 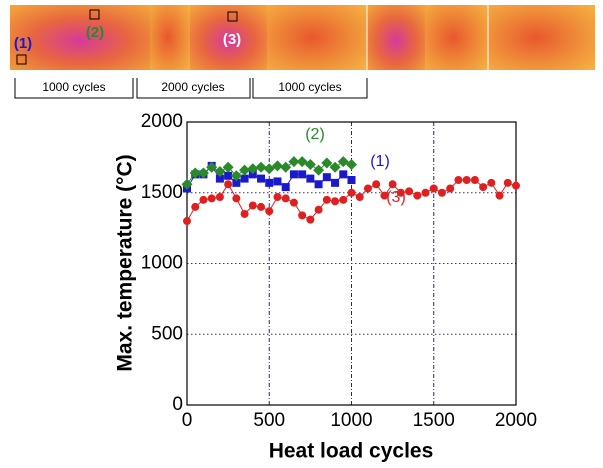 I want to click on x-tick-label: 1000, so click(x=351, y=420).